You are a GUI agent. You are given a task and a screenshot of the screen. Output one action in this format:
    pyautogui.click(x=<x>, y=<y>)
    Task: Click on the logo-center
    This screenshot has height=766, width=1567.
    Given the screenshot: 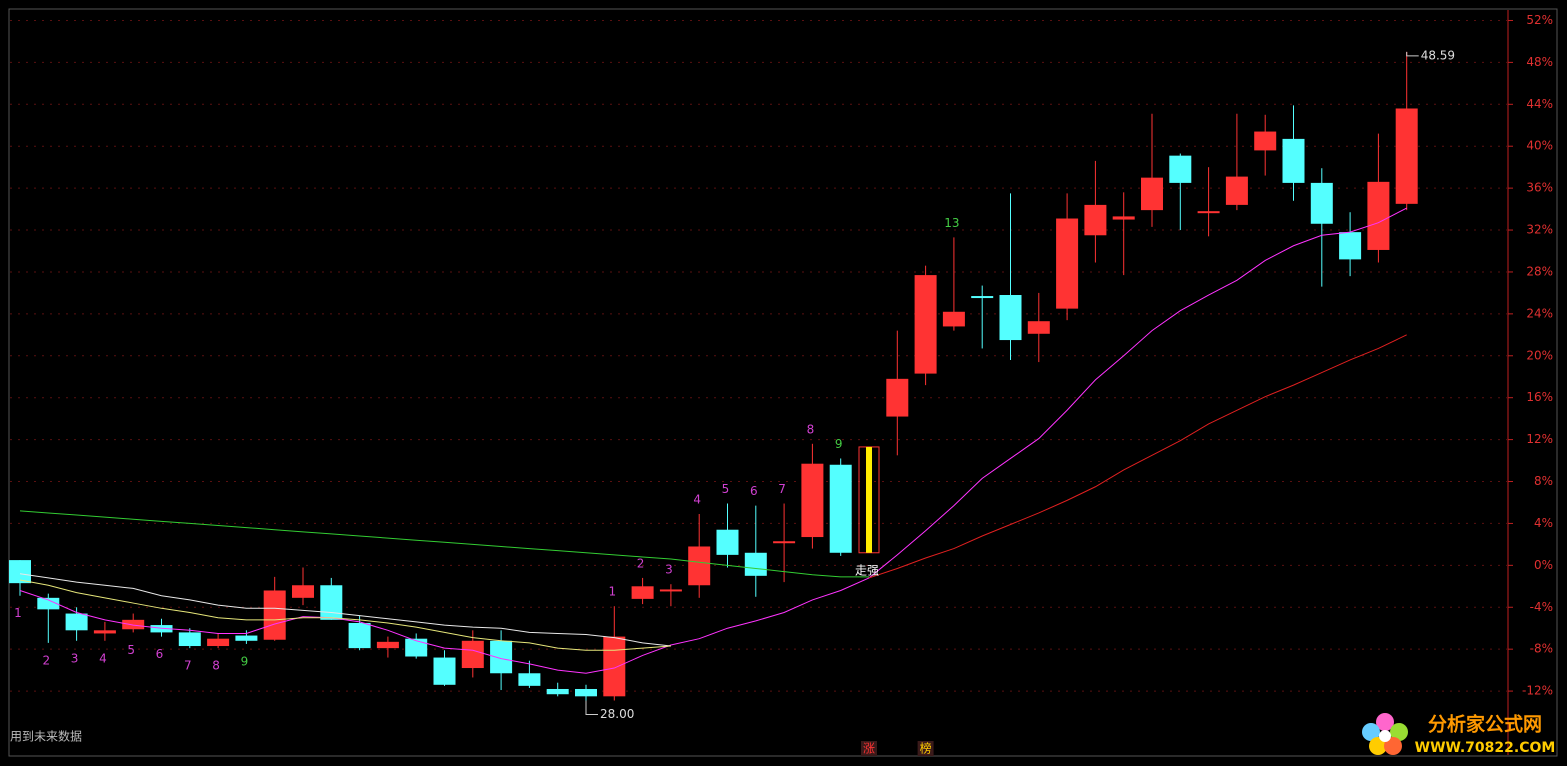 What is the action you would take?
    pyautogui.click(x=1385, y=736)
    